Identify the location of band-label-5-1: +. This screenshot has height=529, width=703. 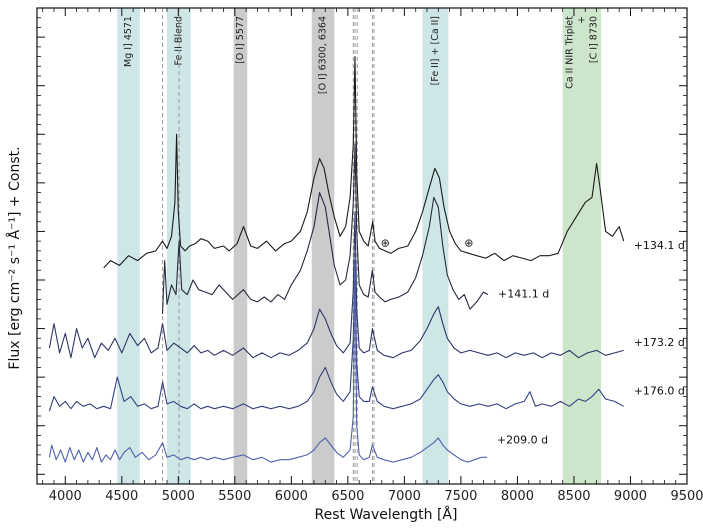
(581, 20).